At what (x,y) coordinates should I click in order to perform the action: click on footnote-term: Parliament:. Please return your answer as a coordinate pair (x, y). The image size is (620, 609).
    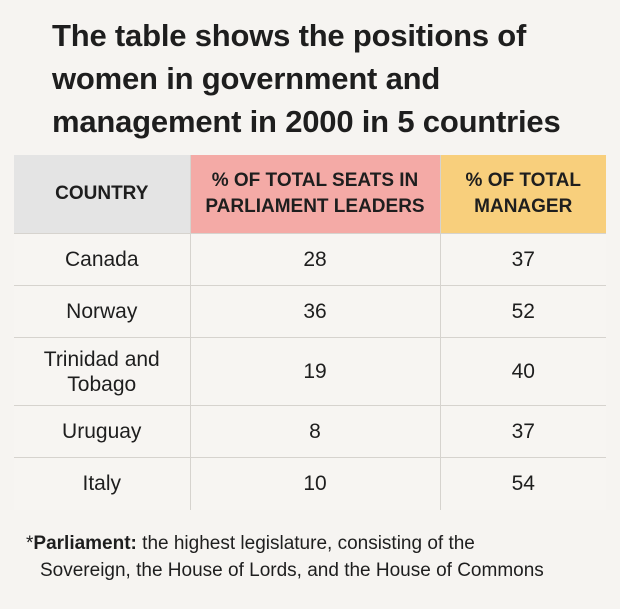
    Looking at the image, I should click on (85, 543).